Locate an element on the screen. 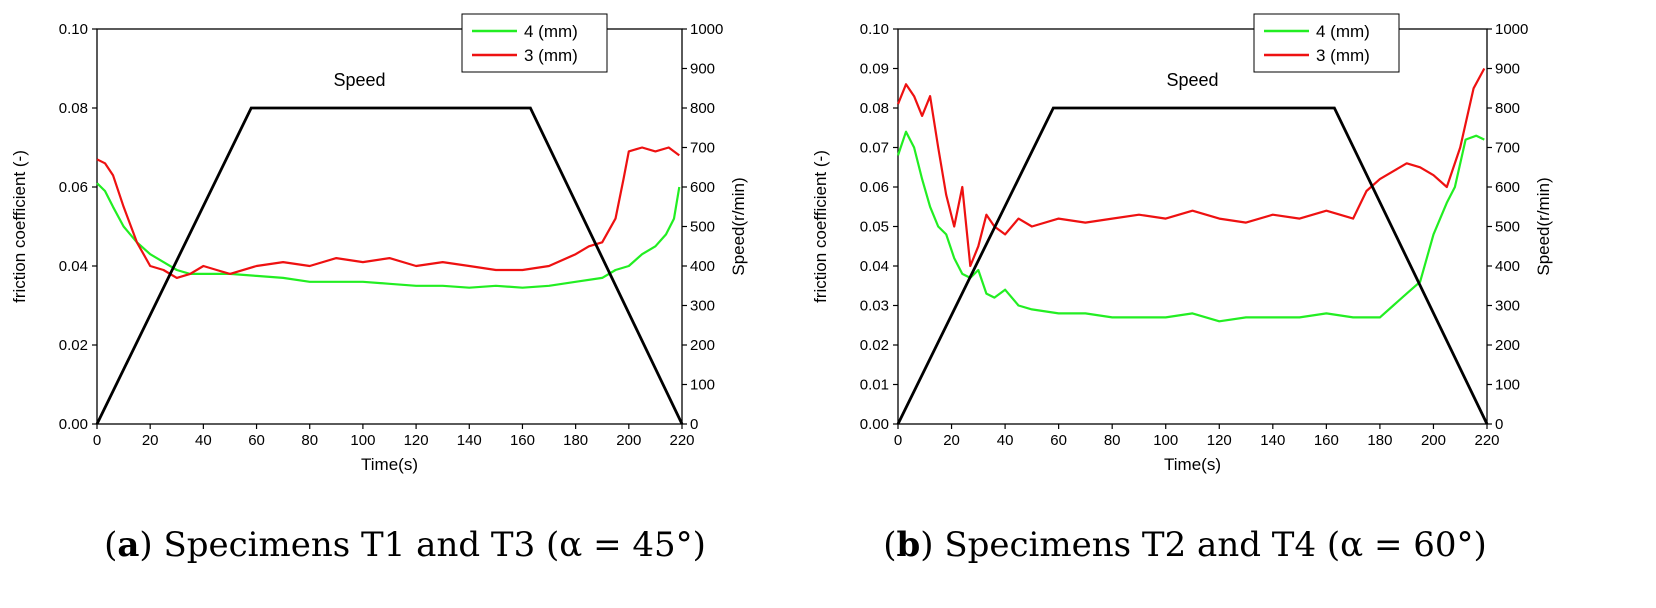  chart-a-x-tick-label: 0 is located at coordinates (97, 440).